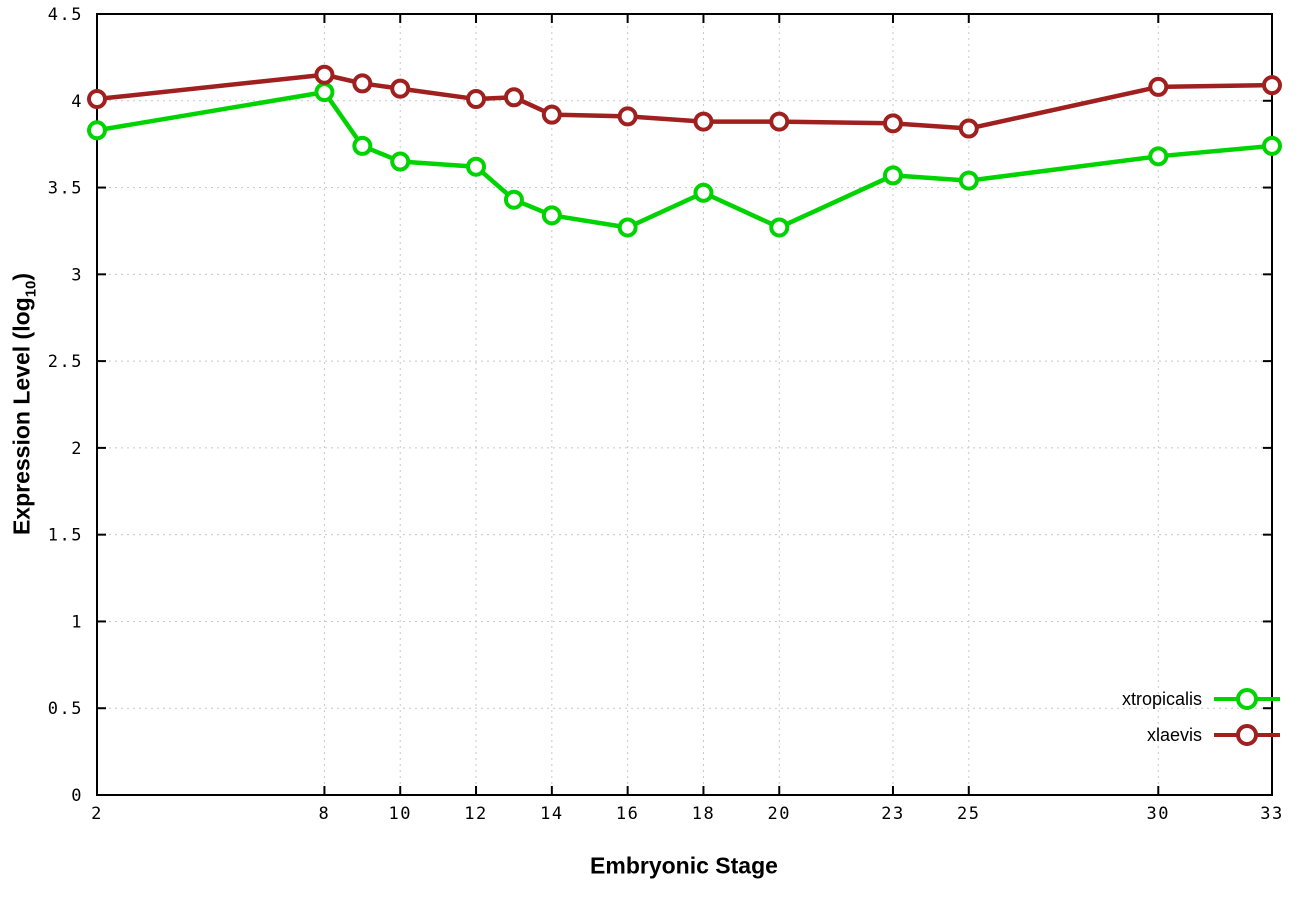  Describe the element at coordinates (77, 449) in the screenshot. I see `y-tick-label: 2` at that location.